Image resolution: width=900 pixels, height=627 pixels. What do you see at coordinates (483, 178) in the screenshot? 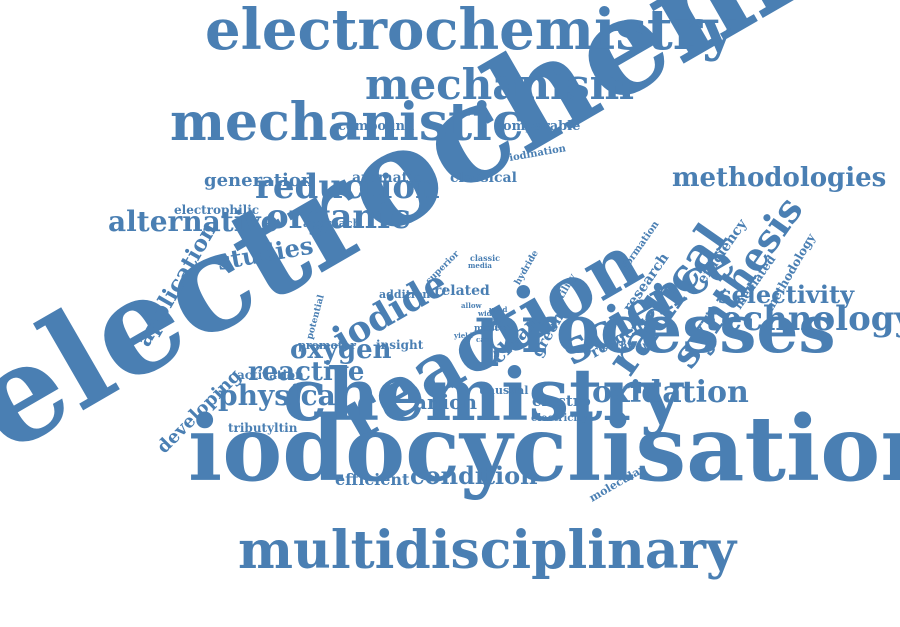
I see `cloud-word-classical: classical` at bounding box center [483, 178].